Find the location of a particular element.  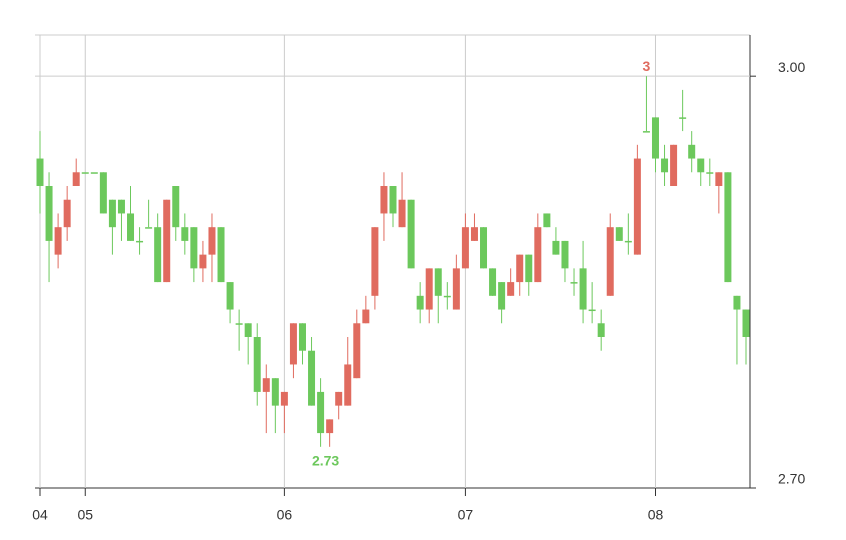

x-tick-label: 07 is located at coordinates (466, 515).